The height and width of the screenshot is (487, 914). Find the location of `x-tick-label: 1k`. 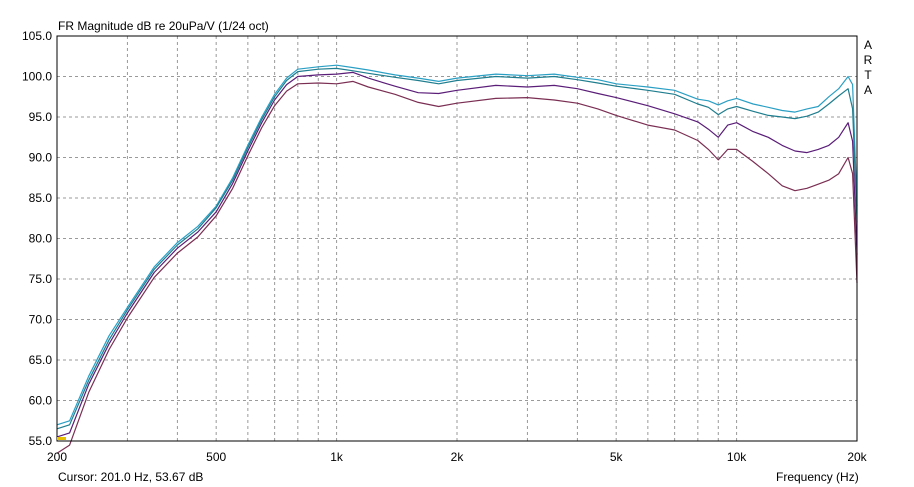

x-tick-label: 1k is located at coordinates (337, 457).